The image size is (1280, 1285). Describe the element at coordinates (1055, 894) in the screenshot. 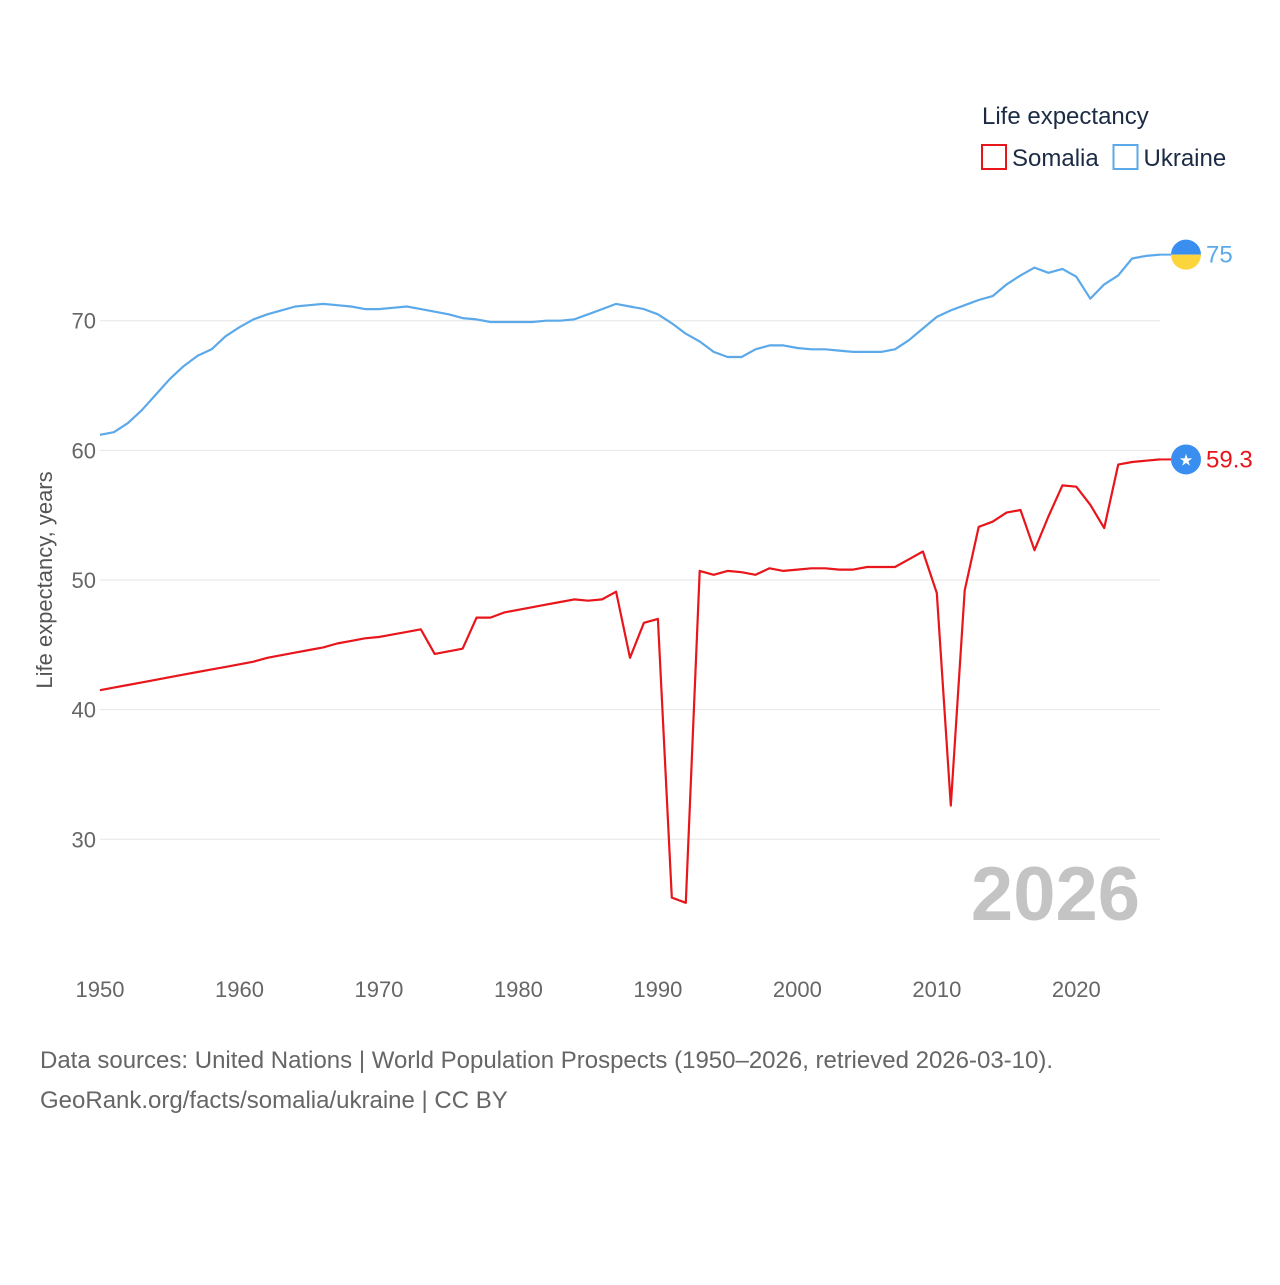

I see `current-year-label: 2026` at that location.